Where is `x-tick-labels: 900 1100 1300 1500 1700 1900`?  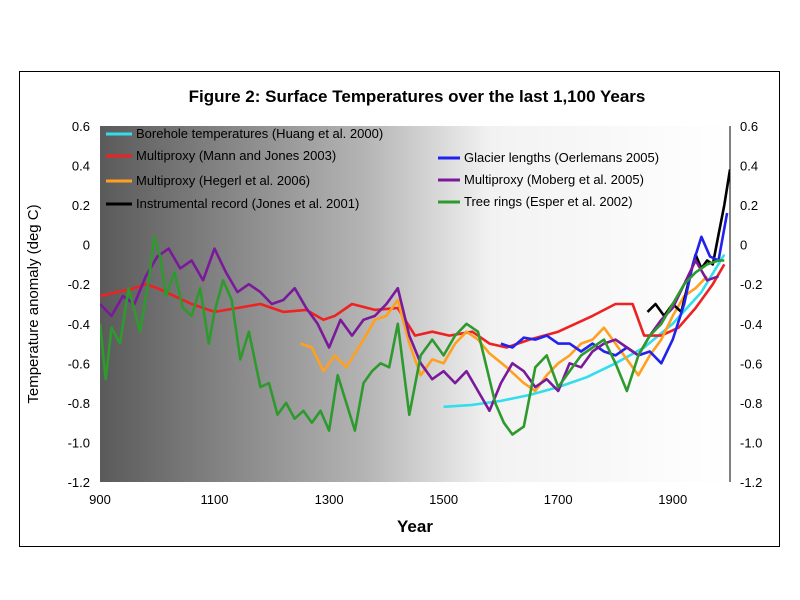 x-tick-labels: 900 1100 1300 1500 1700 1900 is located at coordinates (388, 499).